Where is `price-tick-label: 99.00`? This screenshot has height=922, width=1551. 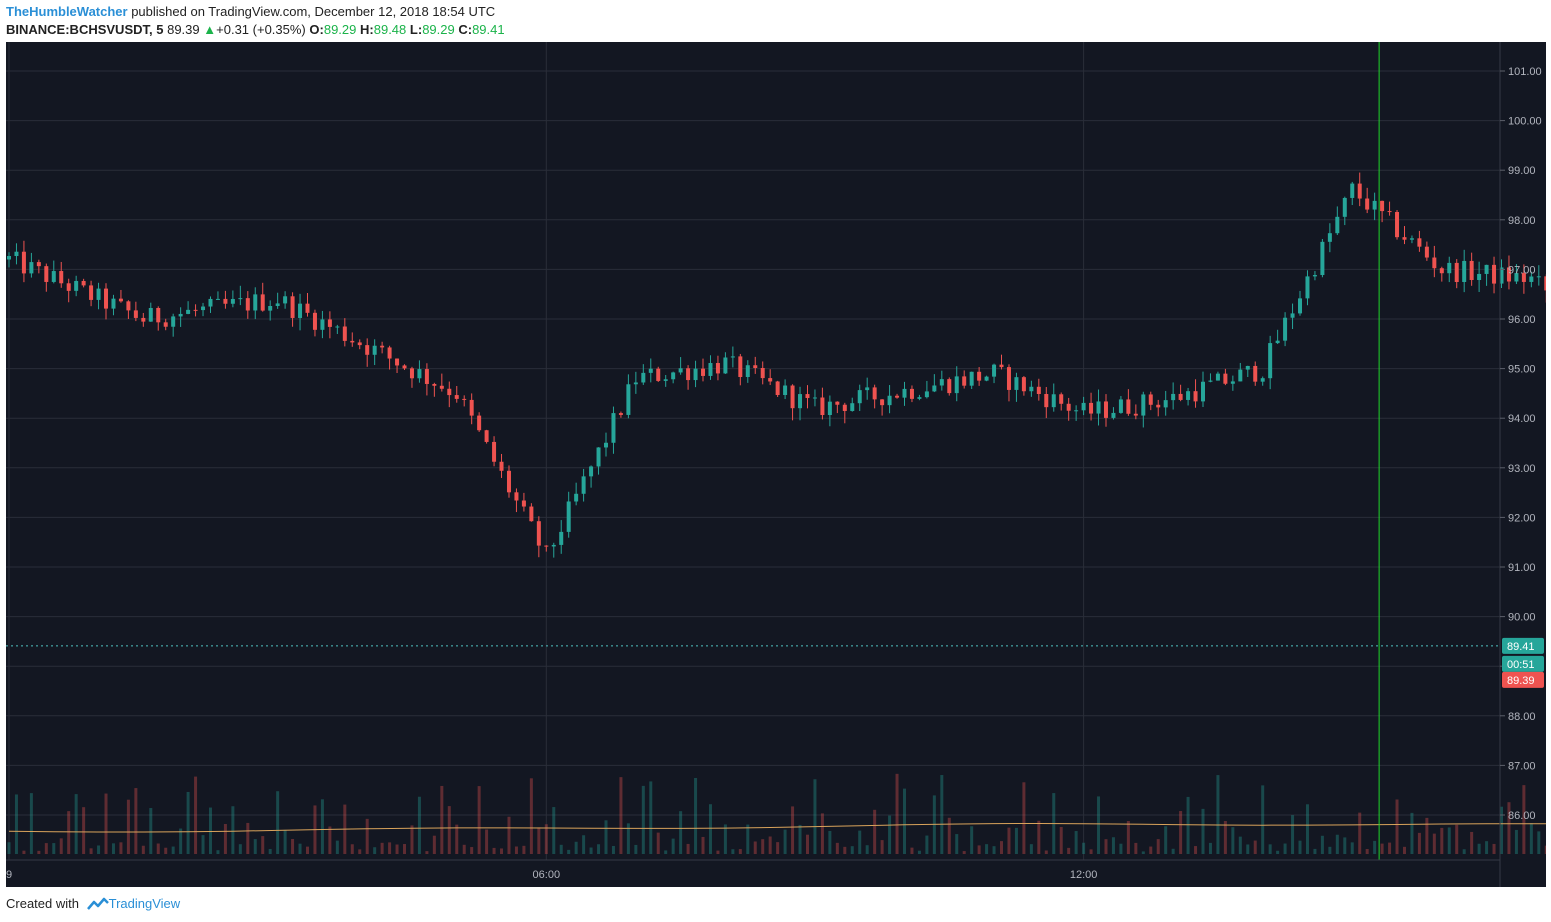
price-tick-label: 99.00 is located at coordinates (1522, 171).